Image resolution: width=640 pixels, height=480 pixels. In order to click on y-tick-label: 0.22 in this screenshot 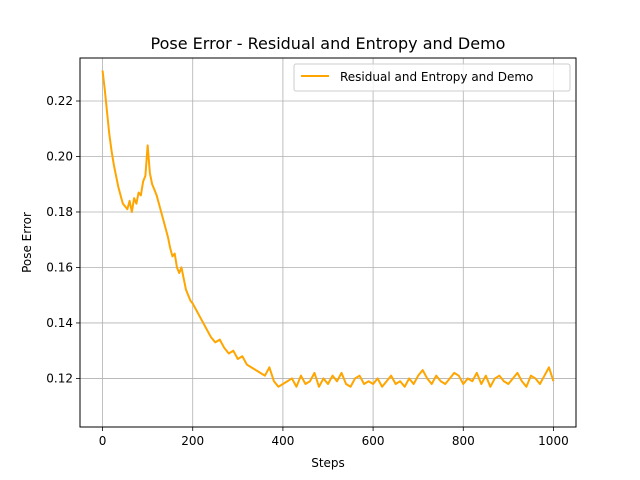, I will do `click(59, 101)`.